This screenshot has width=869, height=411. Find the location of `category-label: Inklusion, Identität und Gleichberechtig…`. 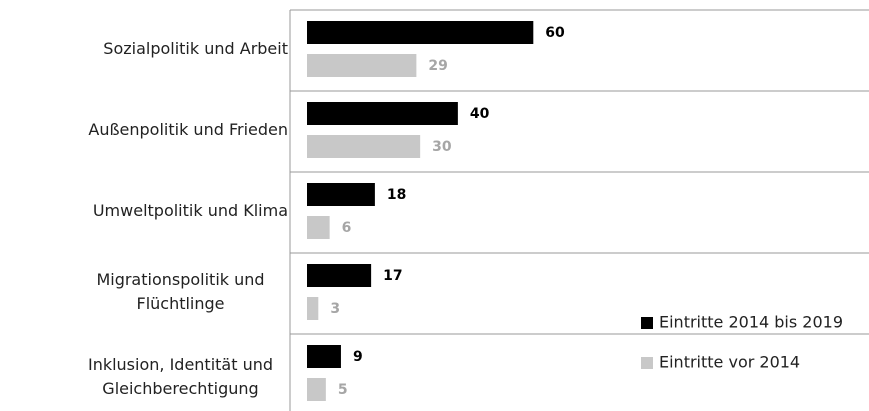

category-label: Inklusion, Identität und Gleichberechtig… is located at coordinates (180, 376).